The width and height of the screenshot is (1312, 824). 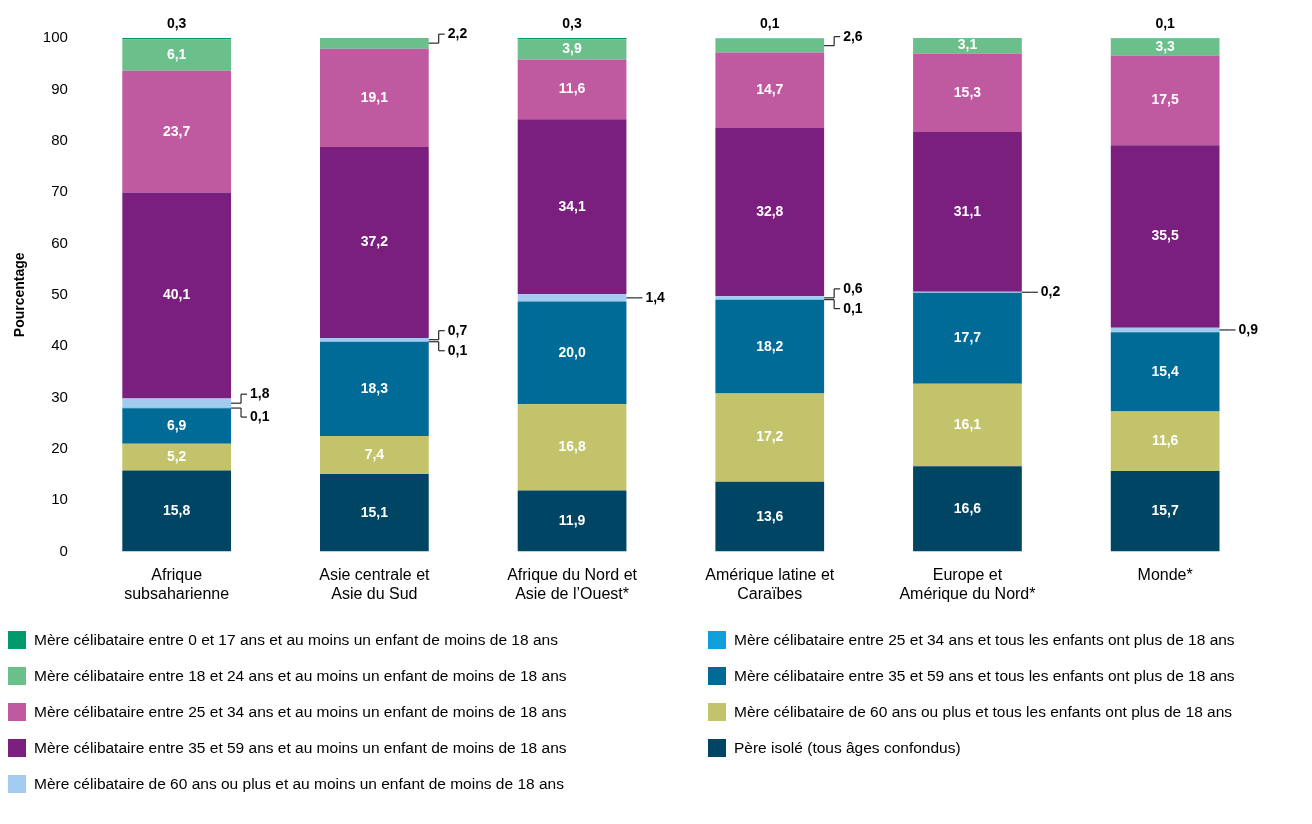 What do you see at coordinates (967, 507) in the screenshot?
I see `data-label: 16,6` at bounding box center [967, 507].